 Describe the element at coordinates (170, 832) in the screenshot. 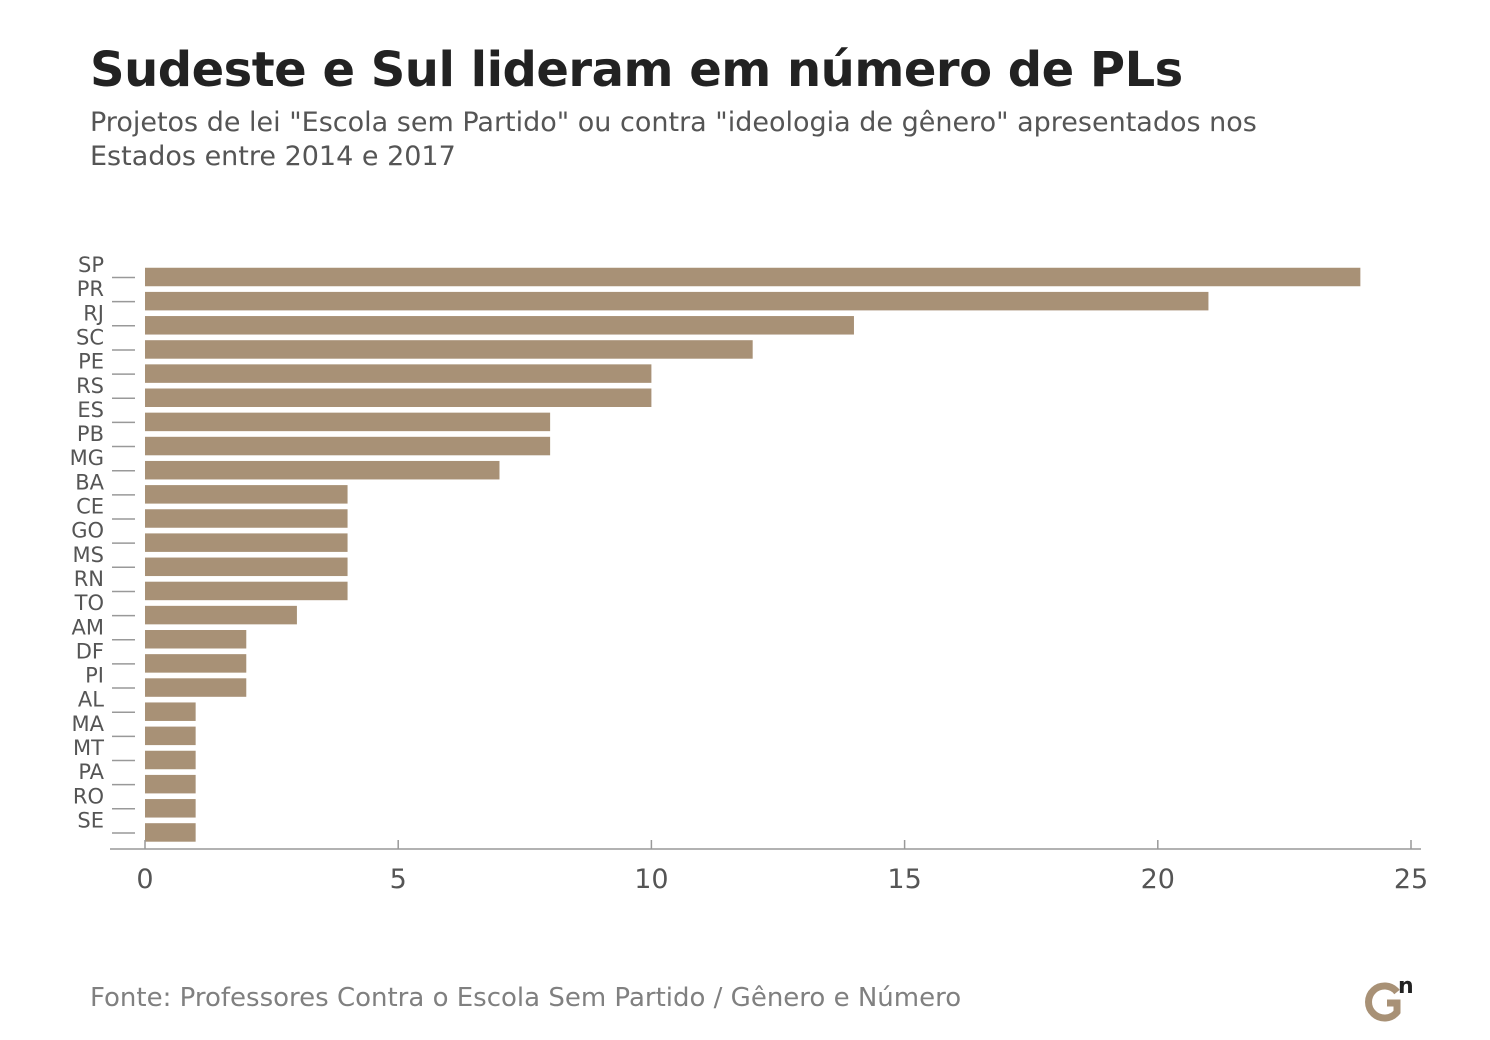

I see `bar-se` at that location.